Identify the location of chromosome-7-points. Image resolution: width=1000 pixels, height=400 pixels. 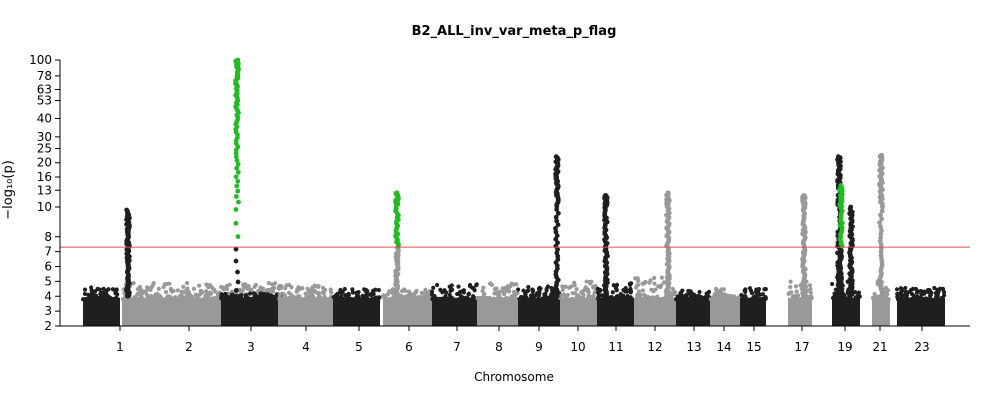
(454, 304).